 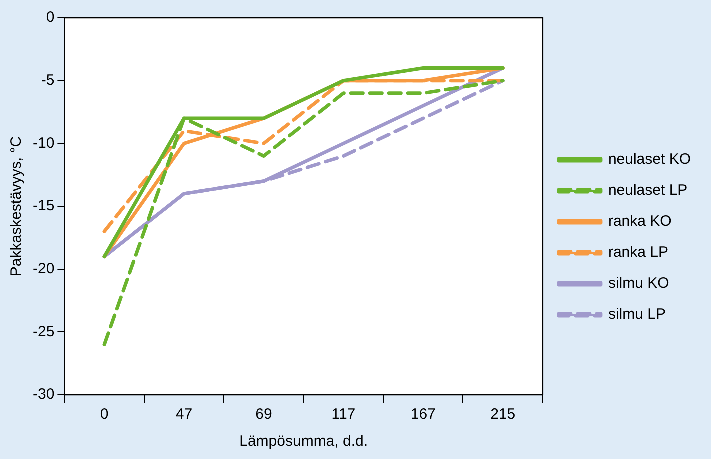 I want to click on y-tick-label: 0, so click(x=50, y=17).